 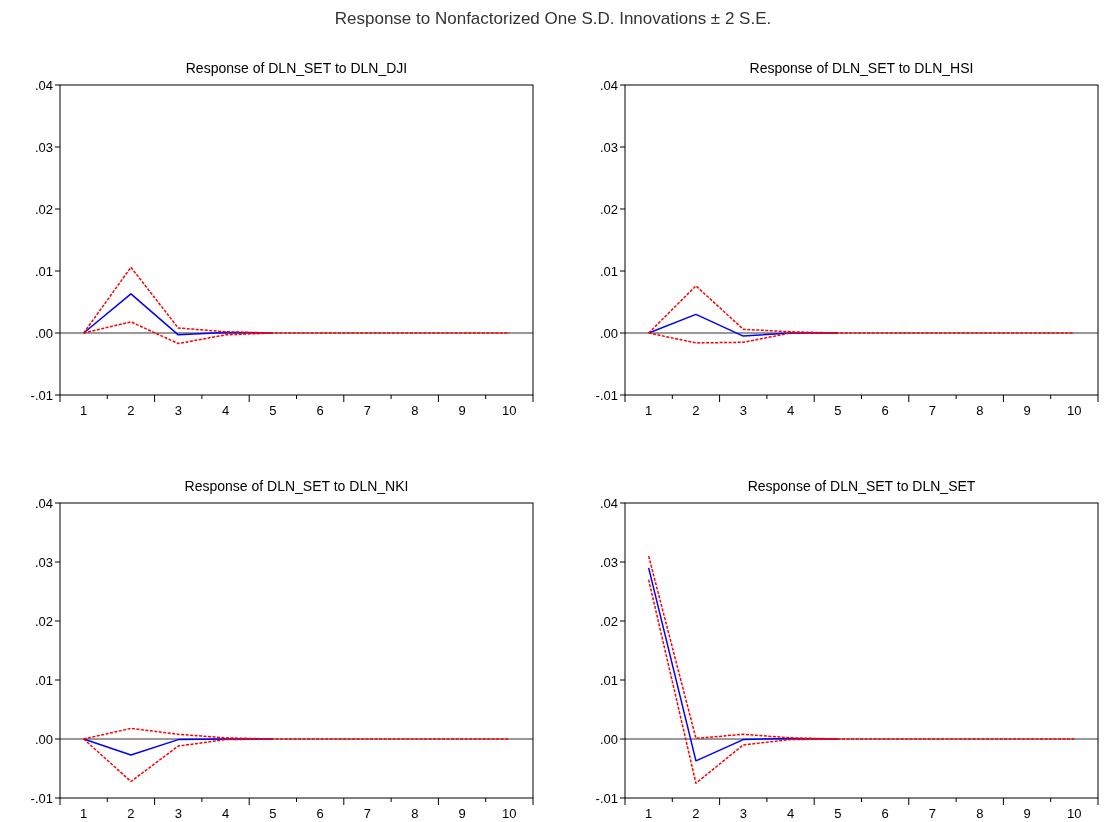 I want to click on chart-title: Response of DLN_SET to DLN_SET, so click(x=861, y=486).